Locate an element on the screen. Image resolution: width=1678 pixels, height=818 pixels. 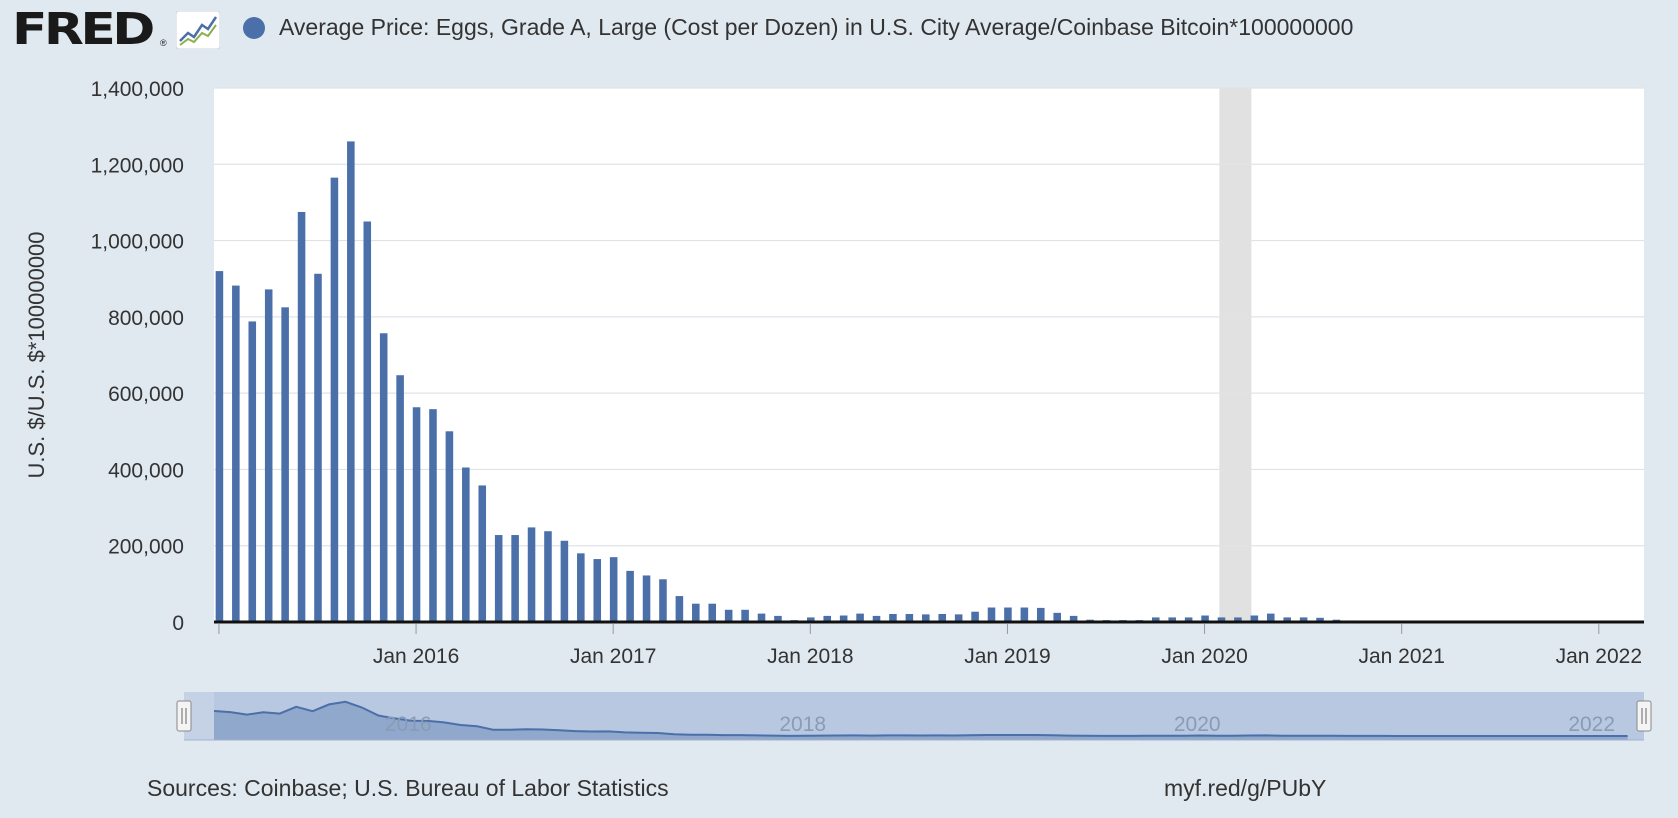
x-tick-label: Jan 2018 is located at coordinates (810, 656).